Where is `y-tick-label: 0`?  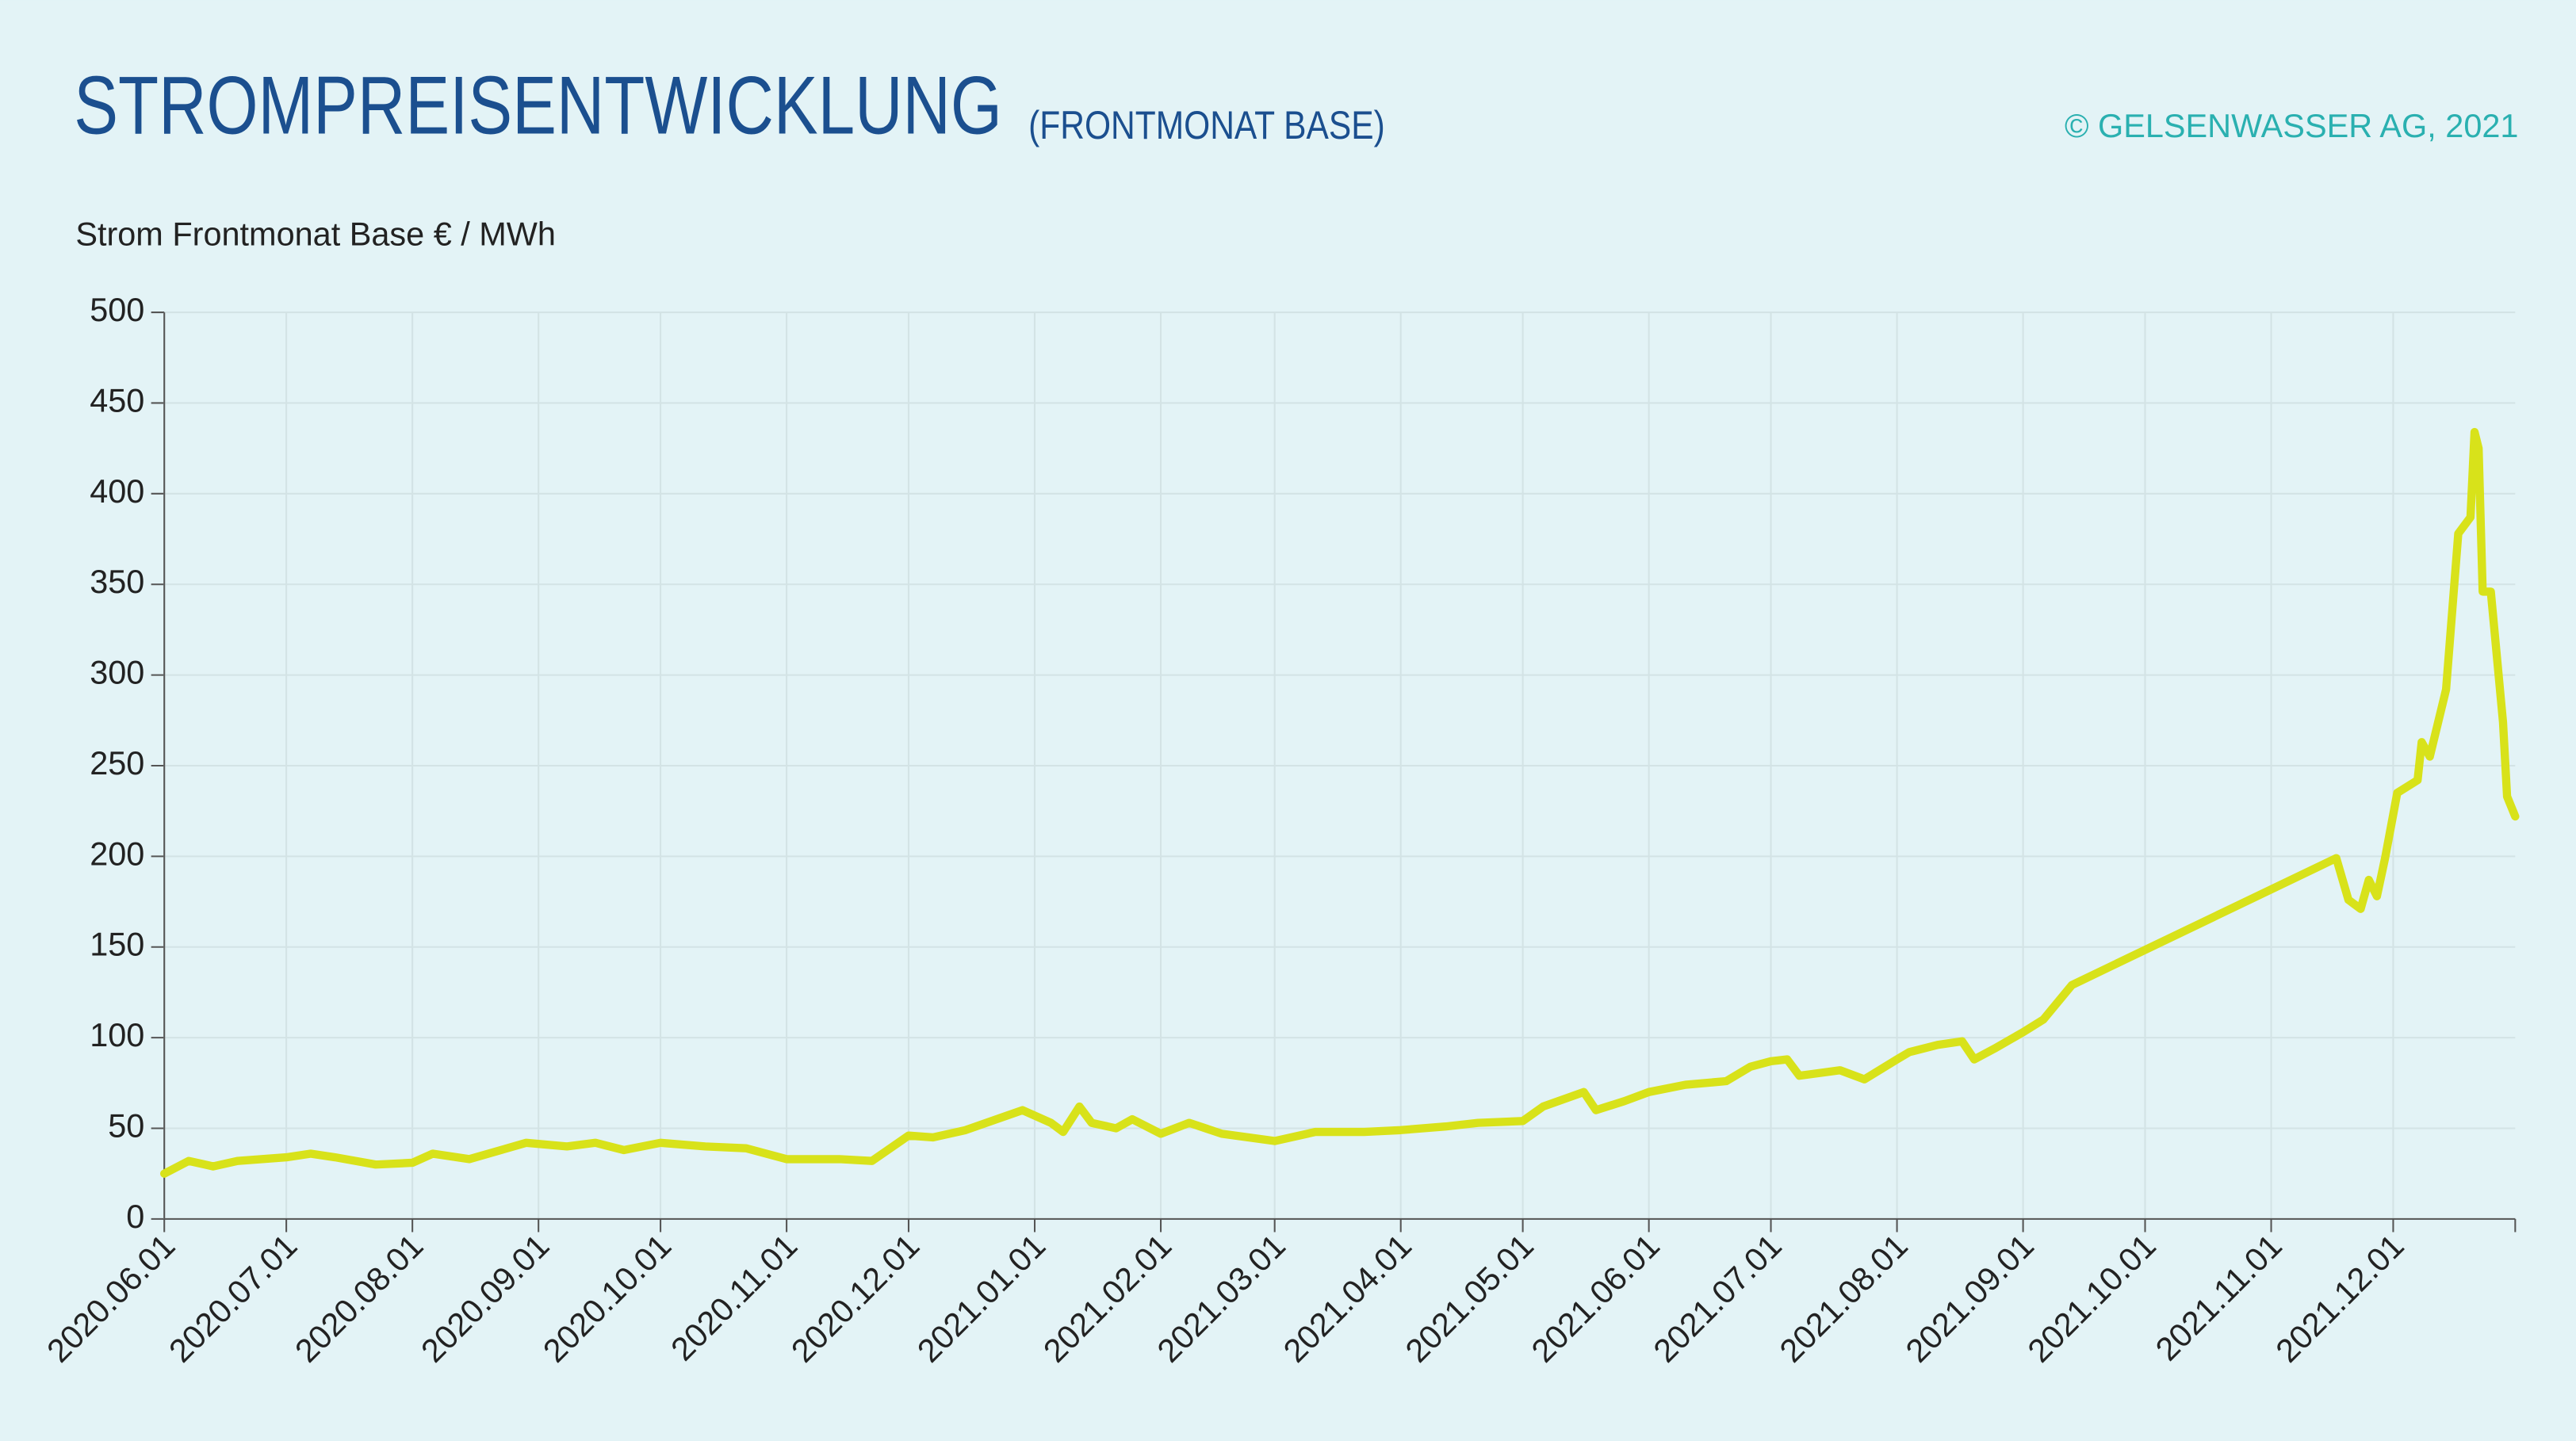 y-tick-label: 0 is located at coordinates (135, 1216).